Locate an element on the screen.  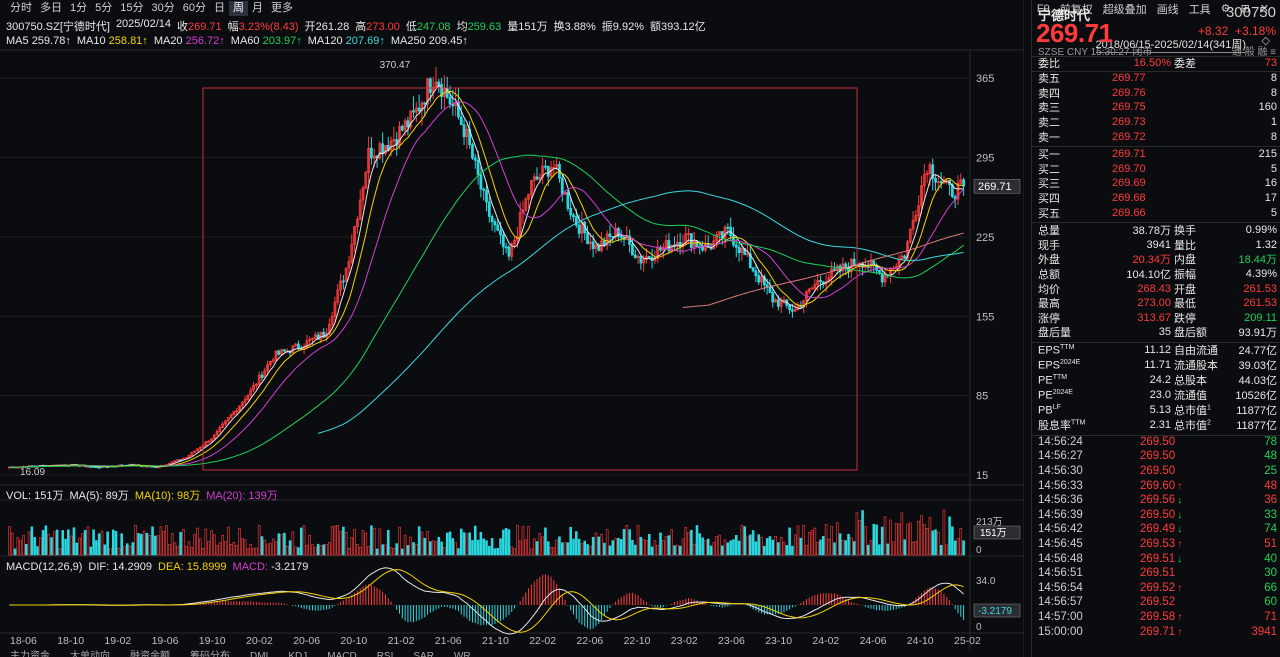
indicator-tab: 主力资金 is located at coordinates (30, 654).